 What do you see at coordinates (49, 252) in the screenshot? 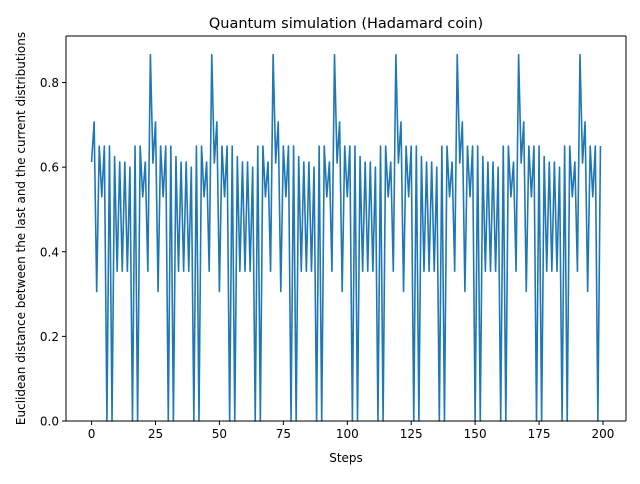
I see `y-tick-label: 0.4` at bounding box center [49, 252].